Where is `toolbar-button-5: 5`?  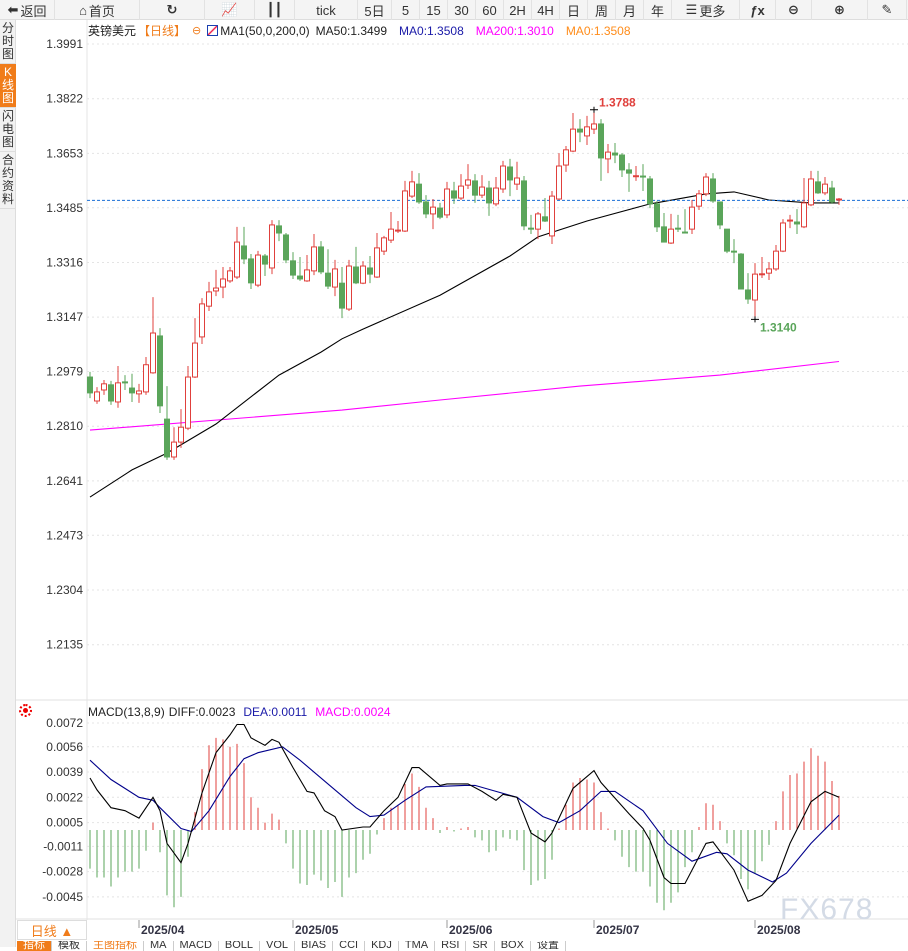 toolbar-button-5: 5 is located at coordinates (406, 10).